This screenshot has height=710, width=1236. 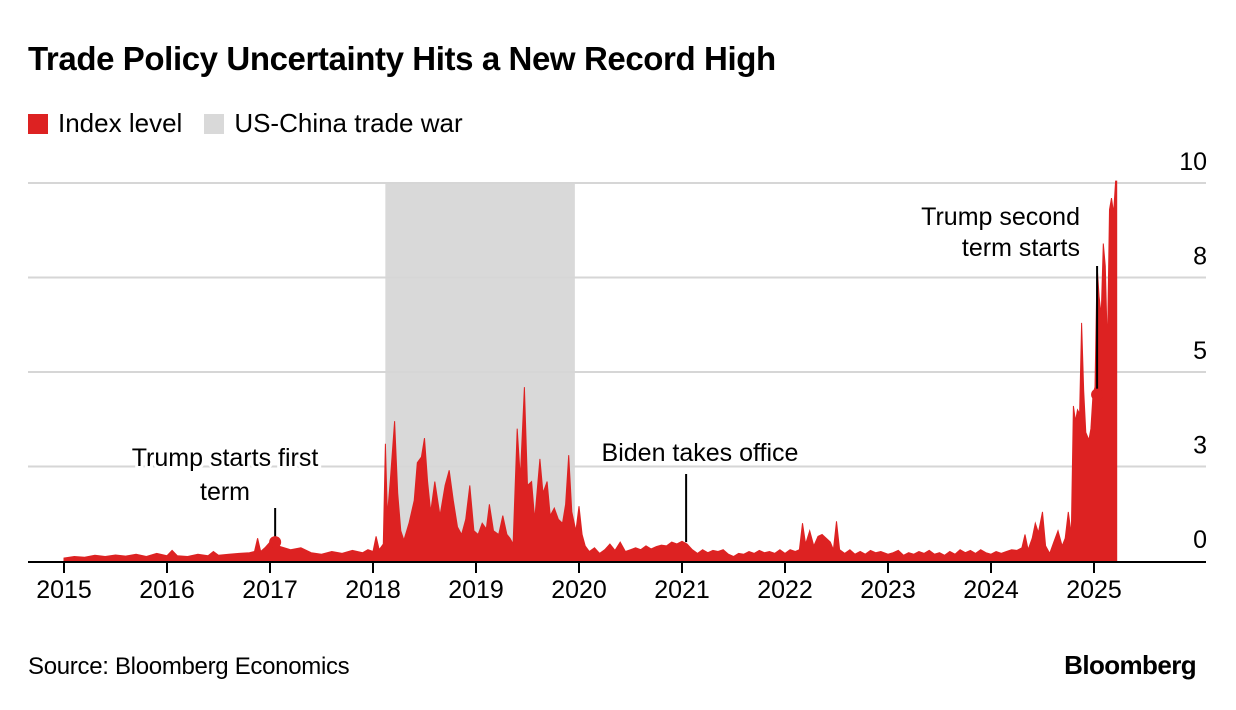 What do you see at coordinates (348, 123) in the screenshot?
I see `legend-label-trade-war: US-China trade war` at bounding box center [348, 123].